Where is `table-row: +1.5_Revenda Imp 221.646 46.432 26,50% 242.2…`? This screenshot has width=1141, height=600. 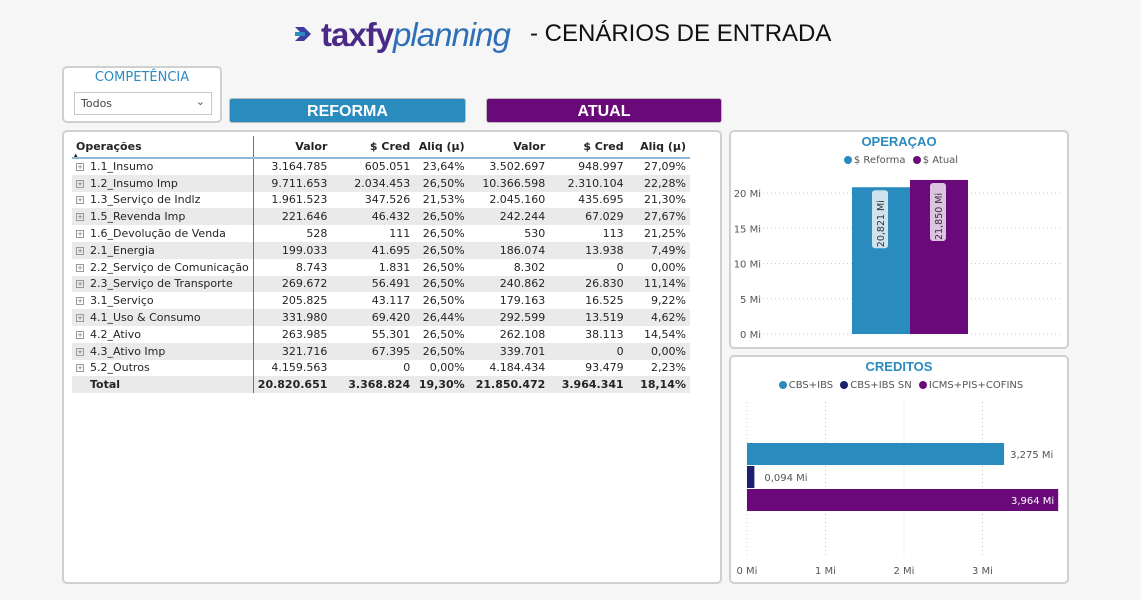 table-row: +1.5_Revenda Imp 221.646 46.432 26,50% 242.2… is located at coordinates (381, 217).